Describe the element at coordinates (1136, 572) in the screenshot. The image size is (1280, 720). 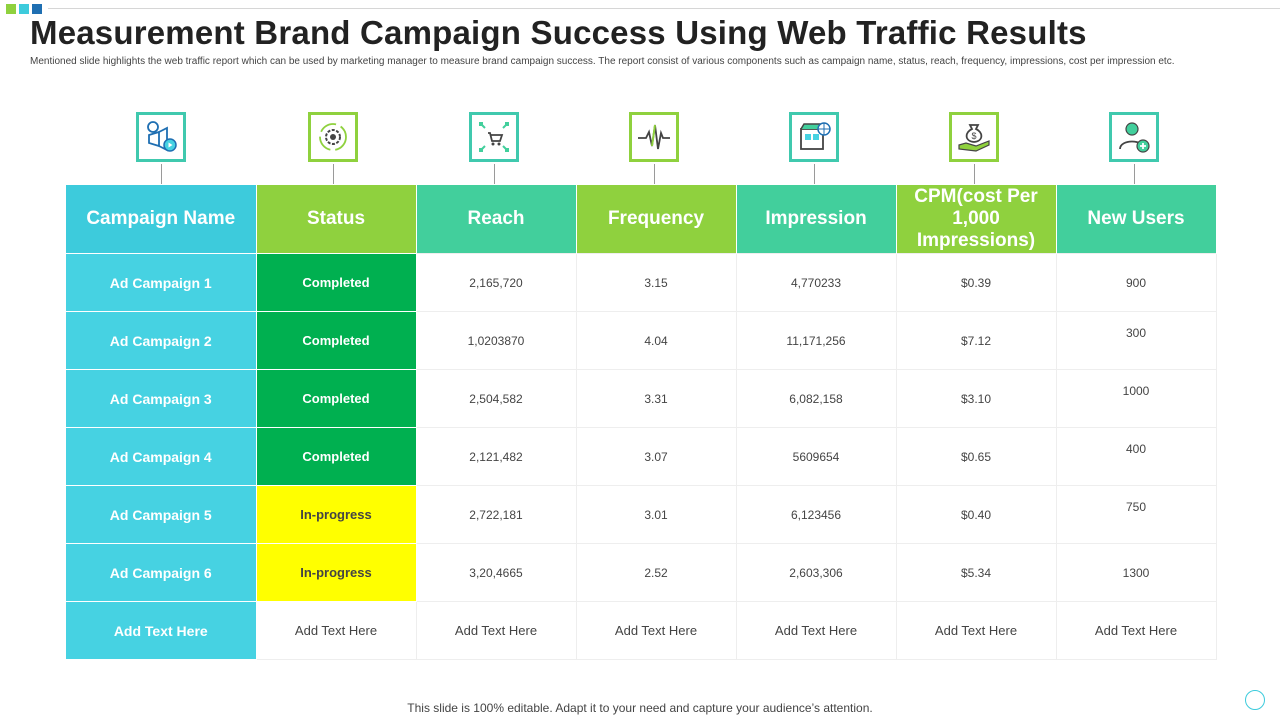
I see `new-users-cell: 1300` at that location.